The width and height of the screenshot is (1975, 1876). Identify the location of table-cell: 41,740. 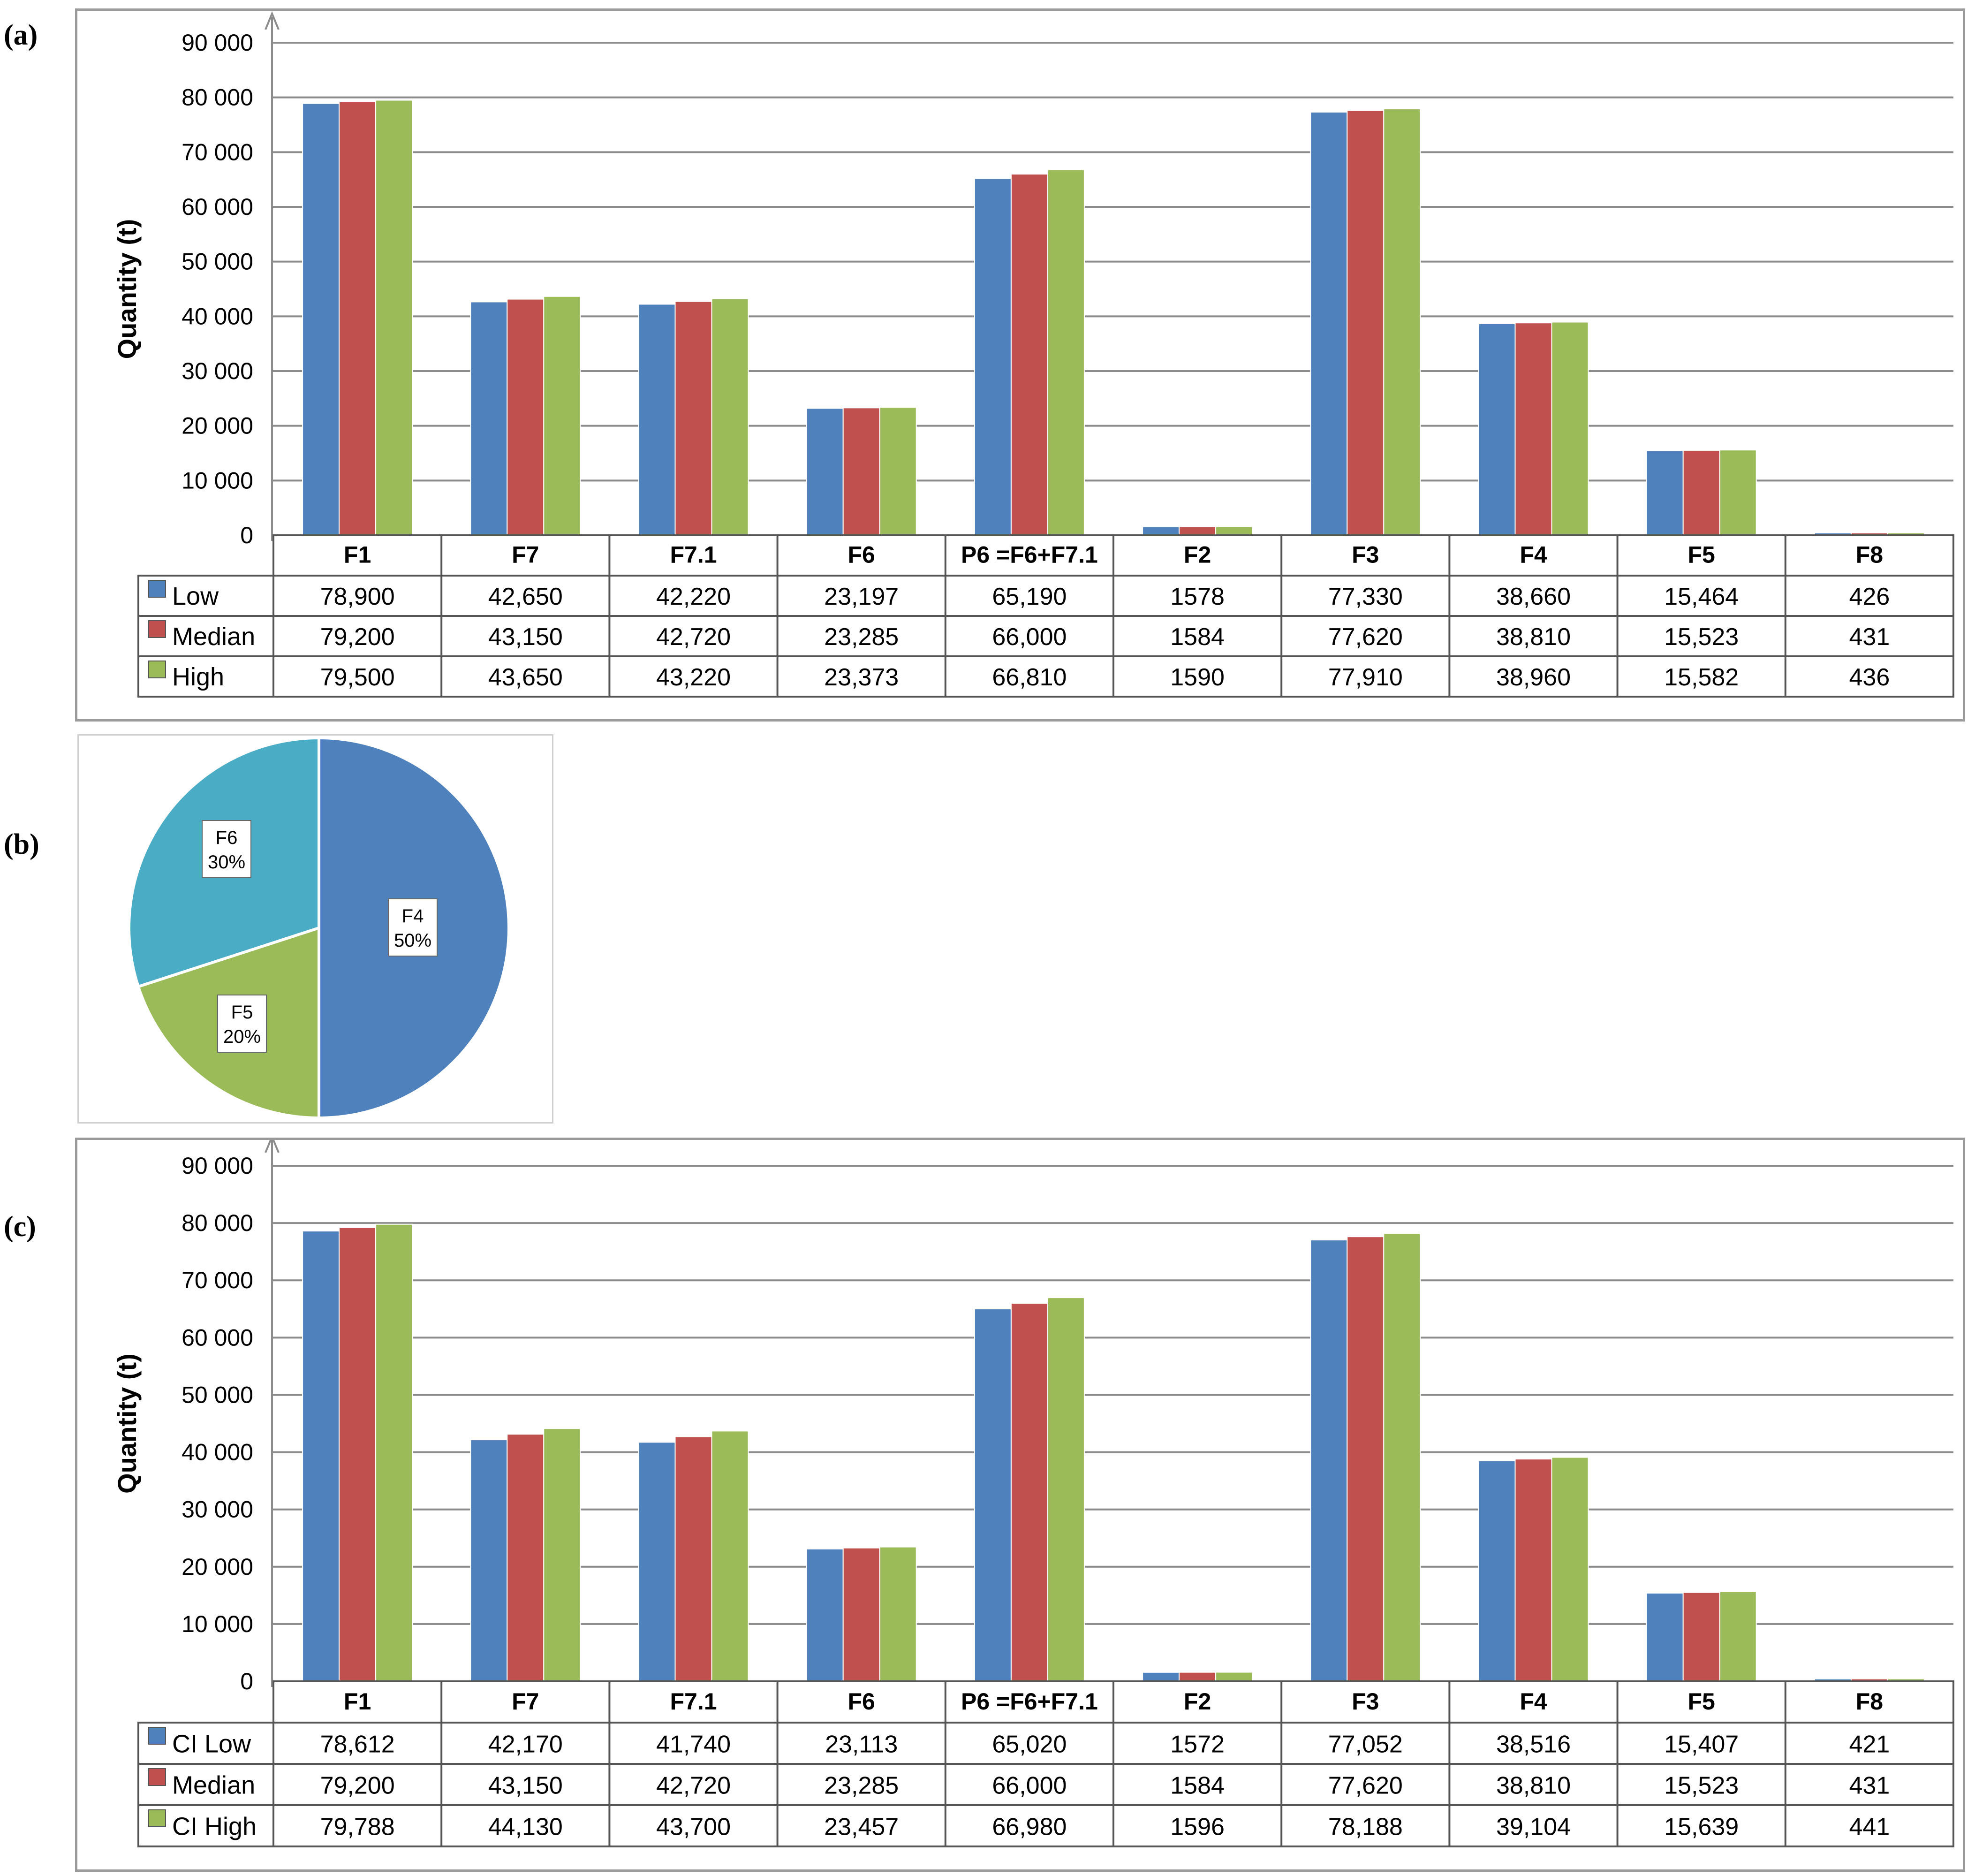
(694, 1745).